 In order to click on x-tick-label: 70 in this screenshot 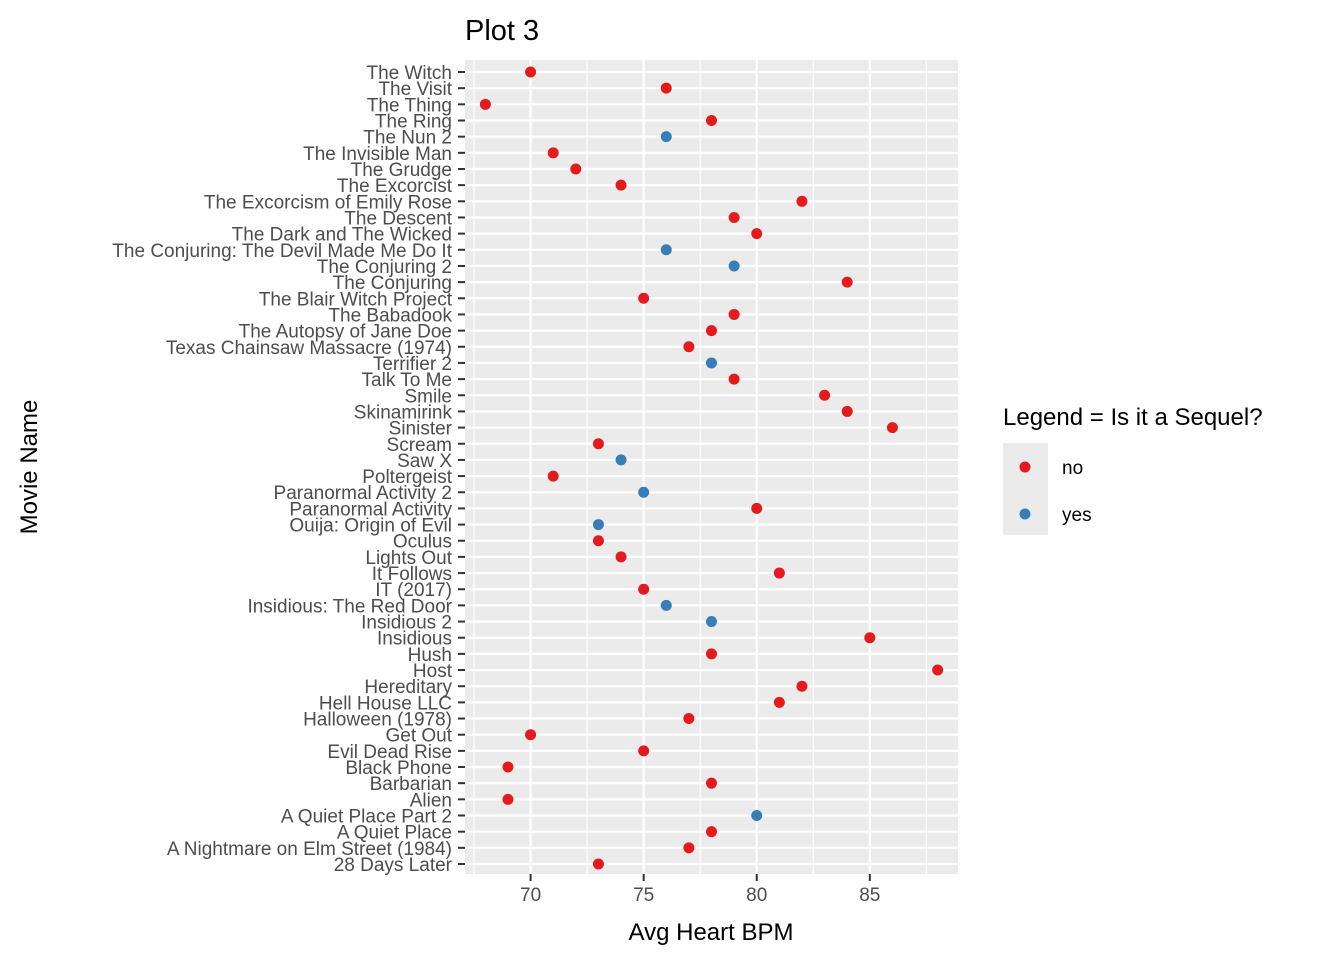, I will do `click(530, 895)`.